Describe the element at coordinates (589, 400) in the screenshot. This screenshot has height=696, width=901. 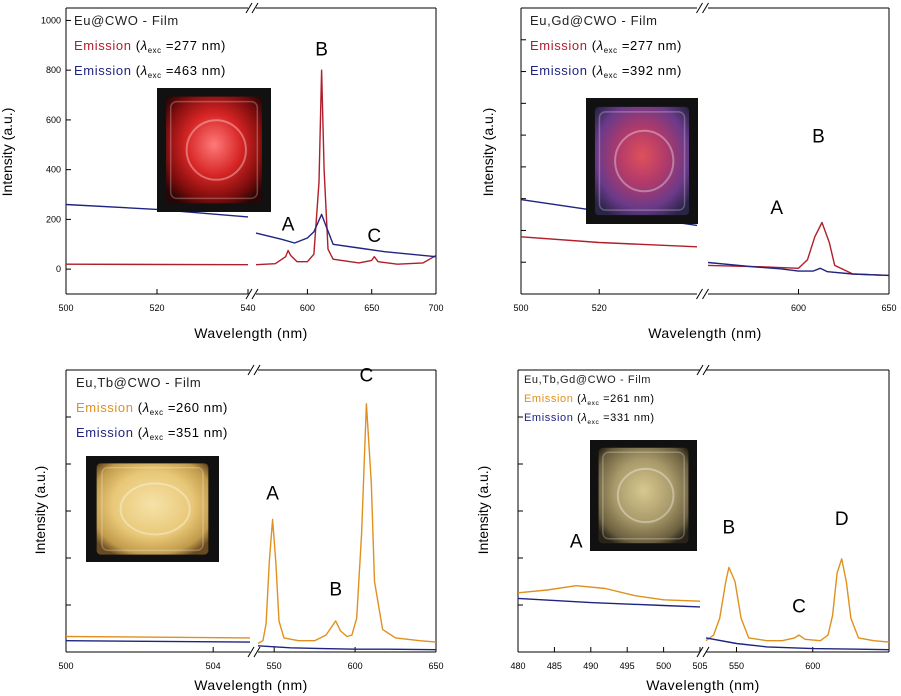
I see `legend-entry-1: Emission (λexc =261 nm)` at that location.